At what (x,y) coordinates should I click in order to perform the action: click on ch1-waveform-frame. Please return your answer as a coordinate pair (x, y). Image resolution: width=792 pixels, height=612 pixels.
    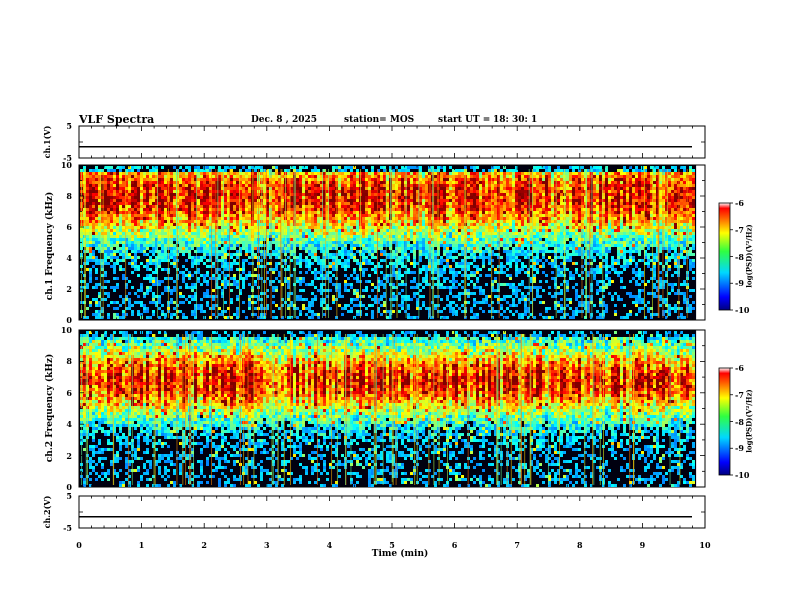
    Looking at the image, I should click on (392, 142).